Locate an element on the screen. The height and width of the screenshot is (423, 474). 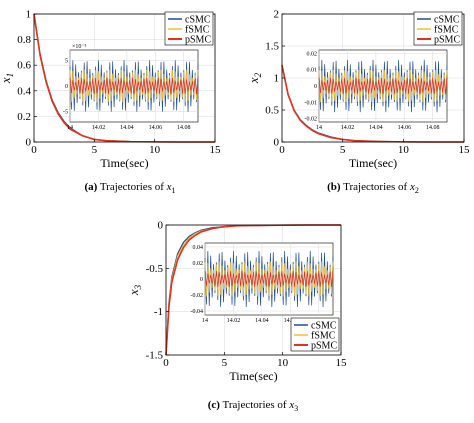
inset-y-tick-label: -0.02 is located at coordinates (197, 296).